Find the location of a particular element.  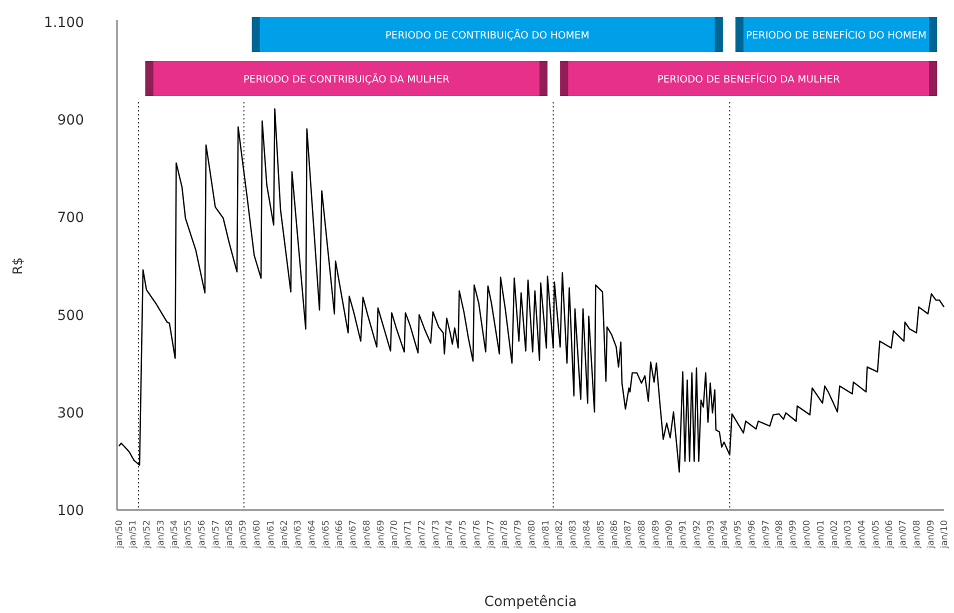

x-tick-label: jan/07 is located at coordinates (903, 535).